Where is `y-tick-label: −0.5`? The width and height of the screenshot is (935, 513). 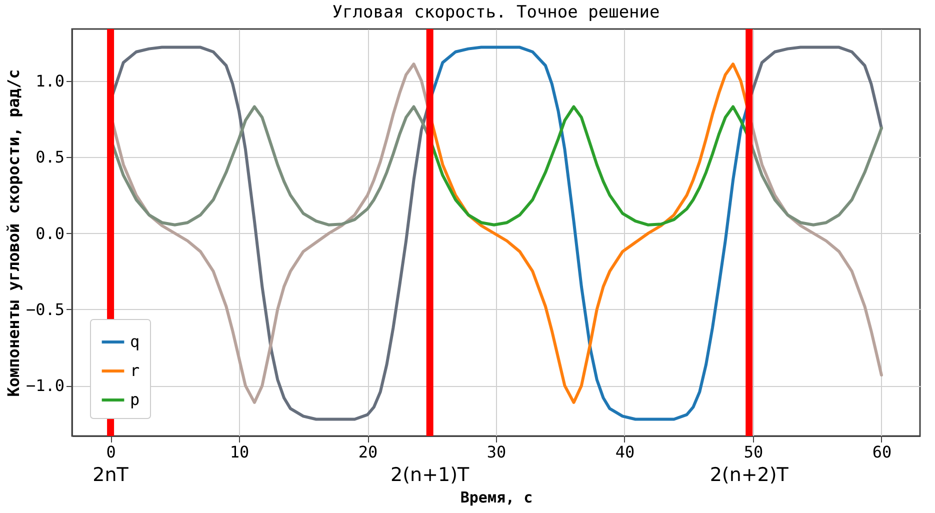 y-tick-label: −0.5 is located at coordinates (45, 309).